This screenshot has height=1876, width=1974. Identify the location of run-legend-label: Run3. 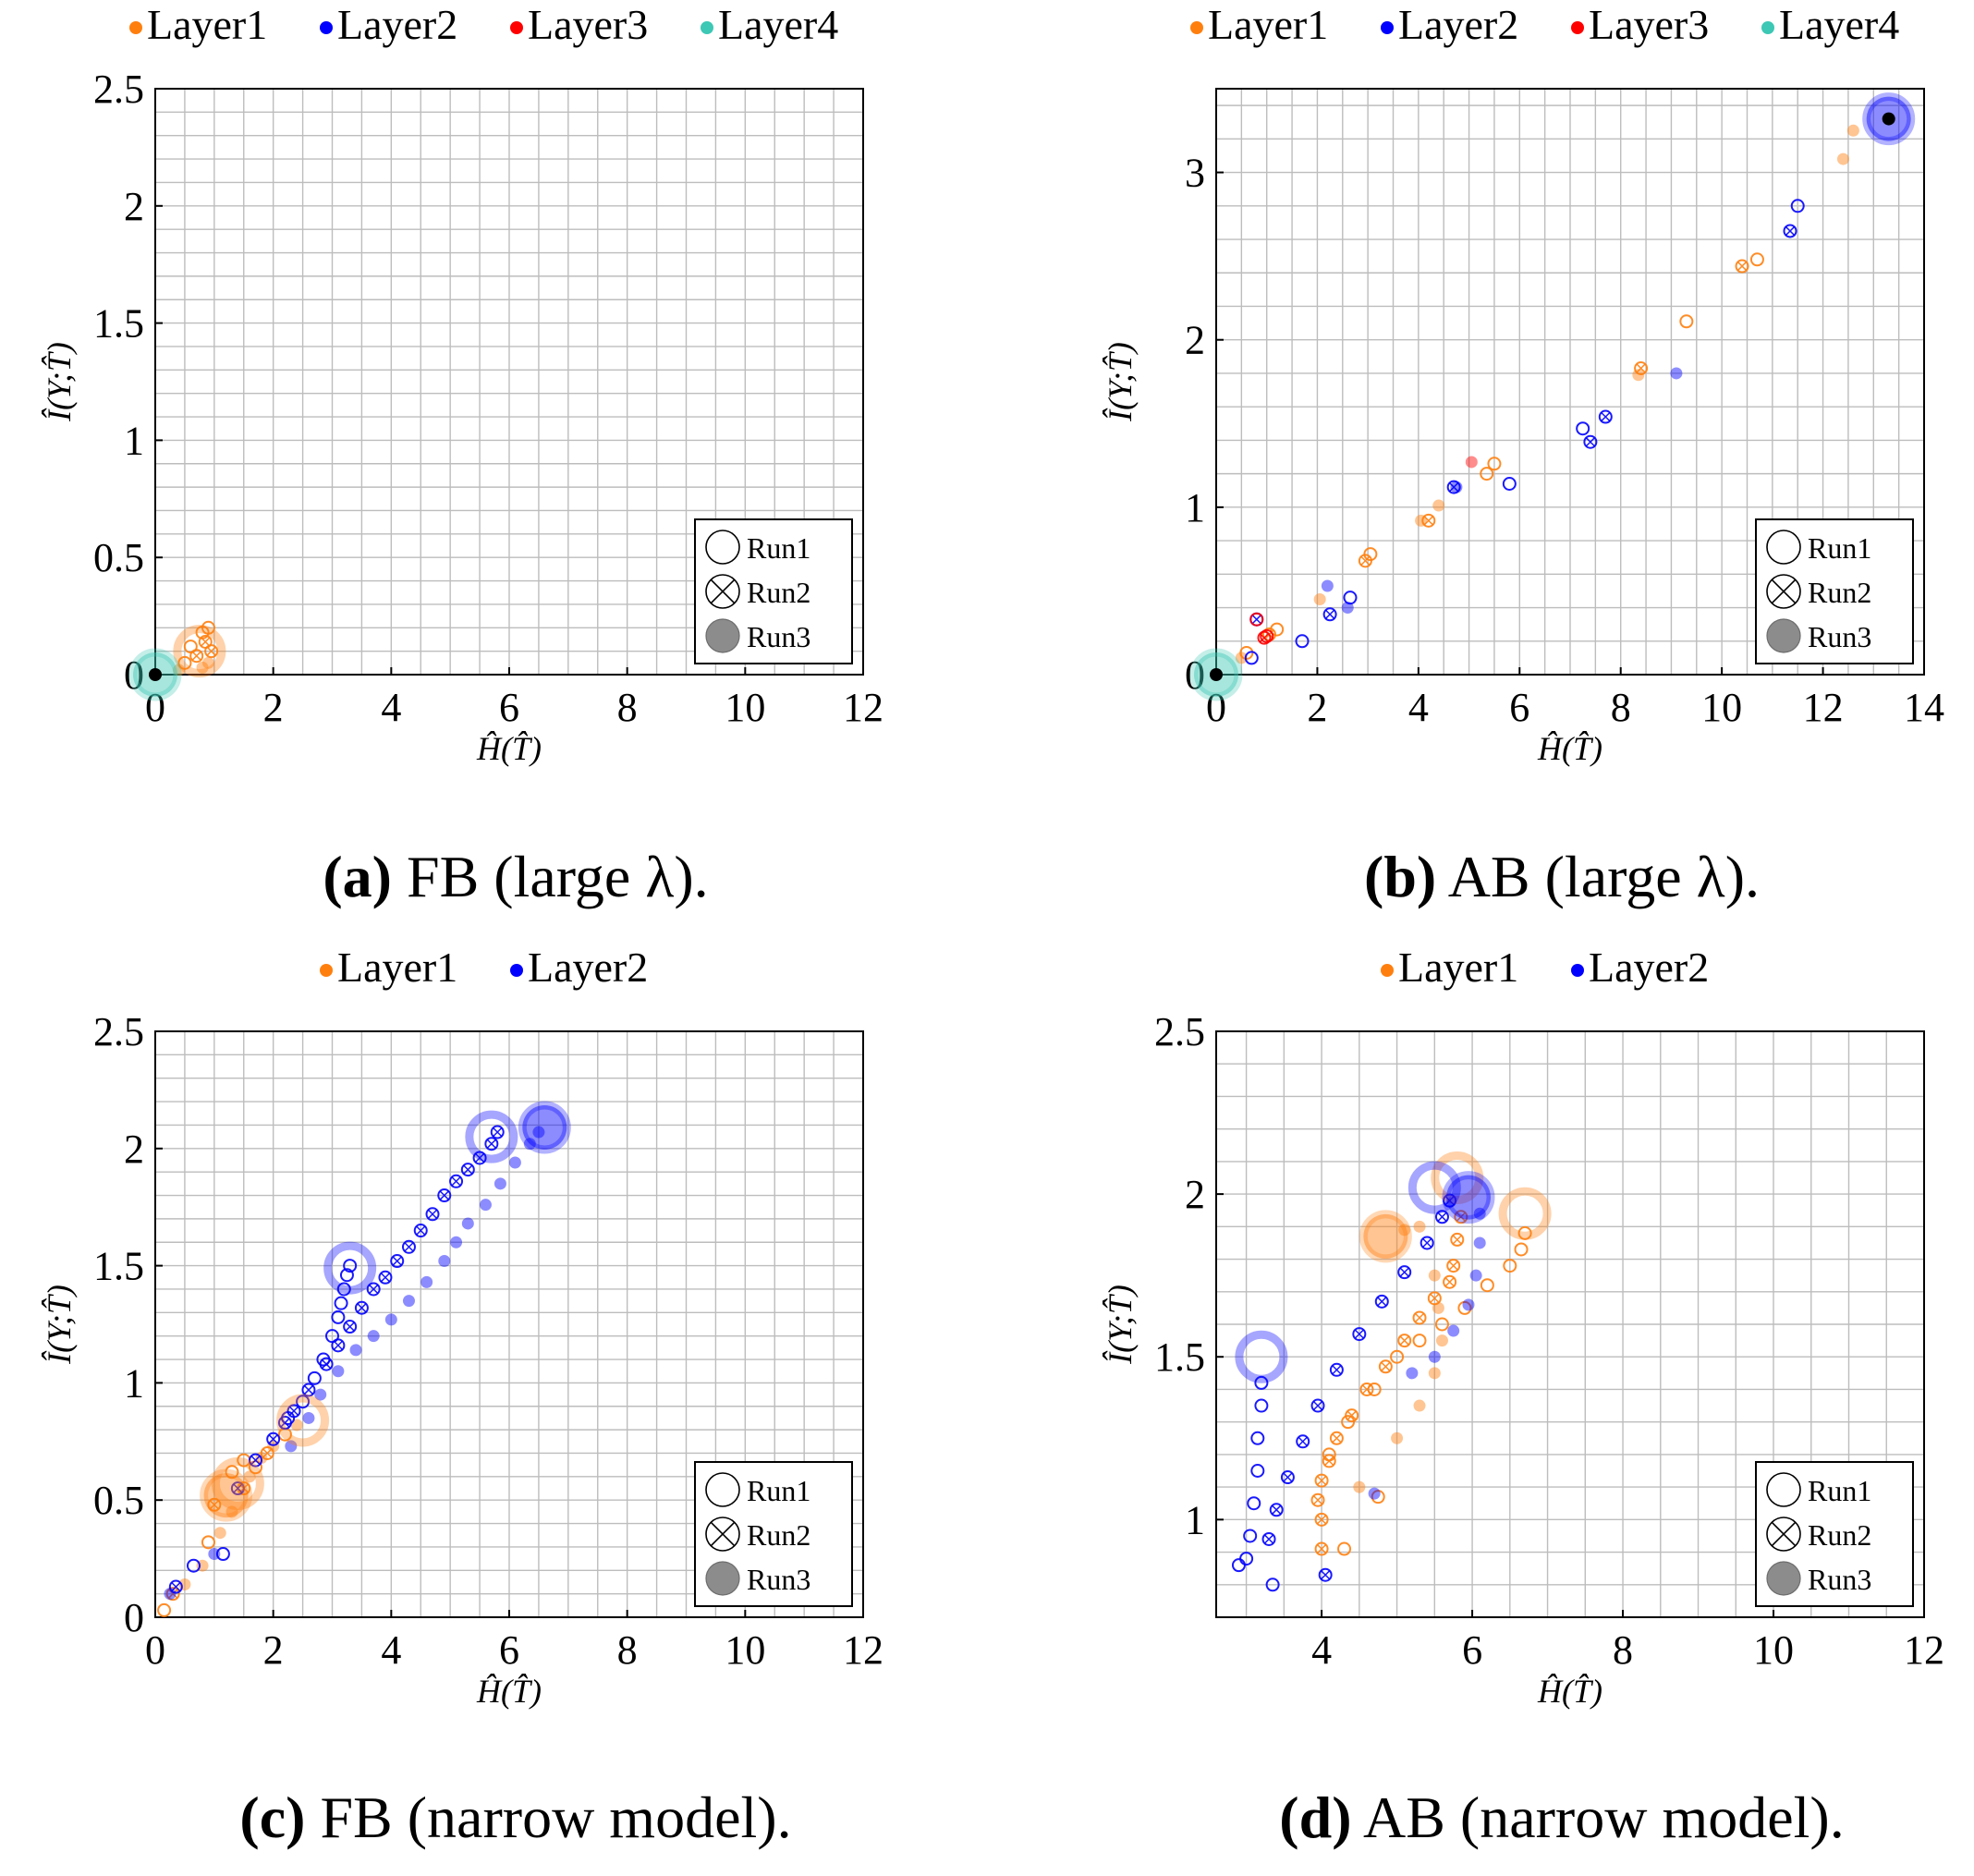
(778, 1579).